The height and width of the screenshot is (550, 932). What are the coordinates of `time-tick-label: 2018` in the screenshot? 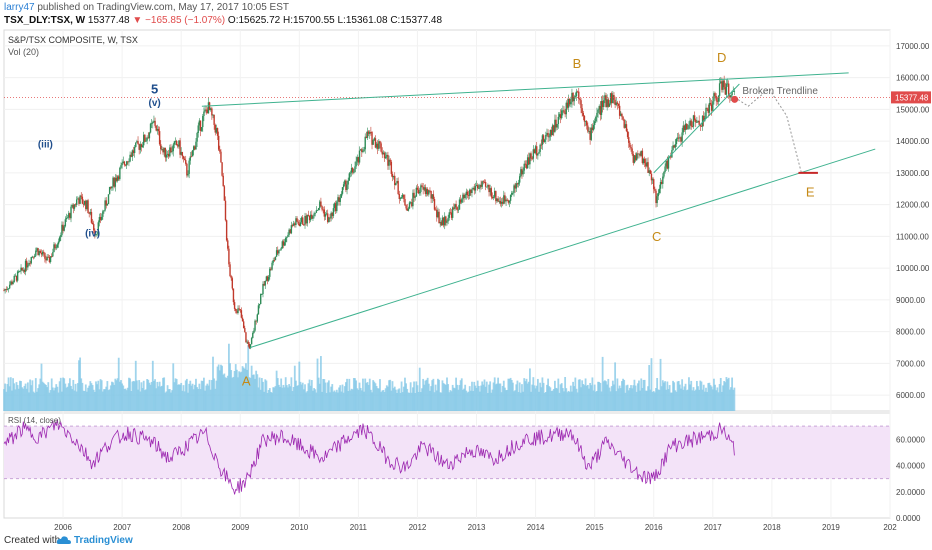 It's located at (772, 527).